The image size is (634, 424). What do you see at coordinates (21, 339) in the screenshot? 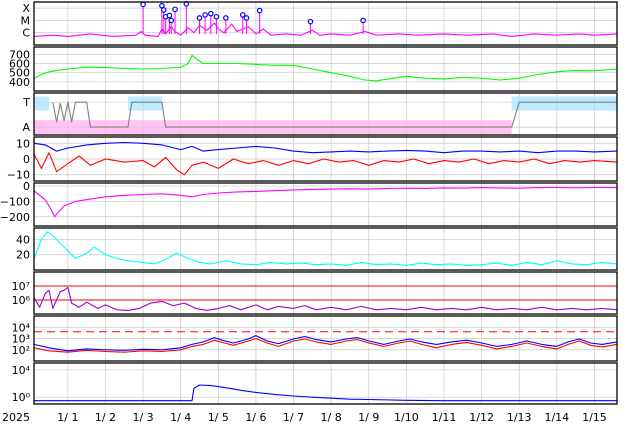
I see `y-tick-label: 10³` at bounding box center [21, 339].